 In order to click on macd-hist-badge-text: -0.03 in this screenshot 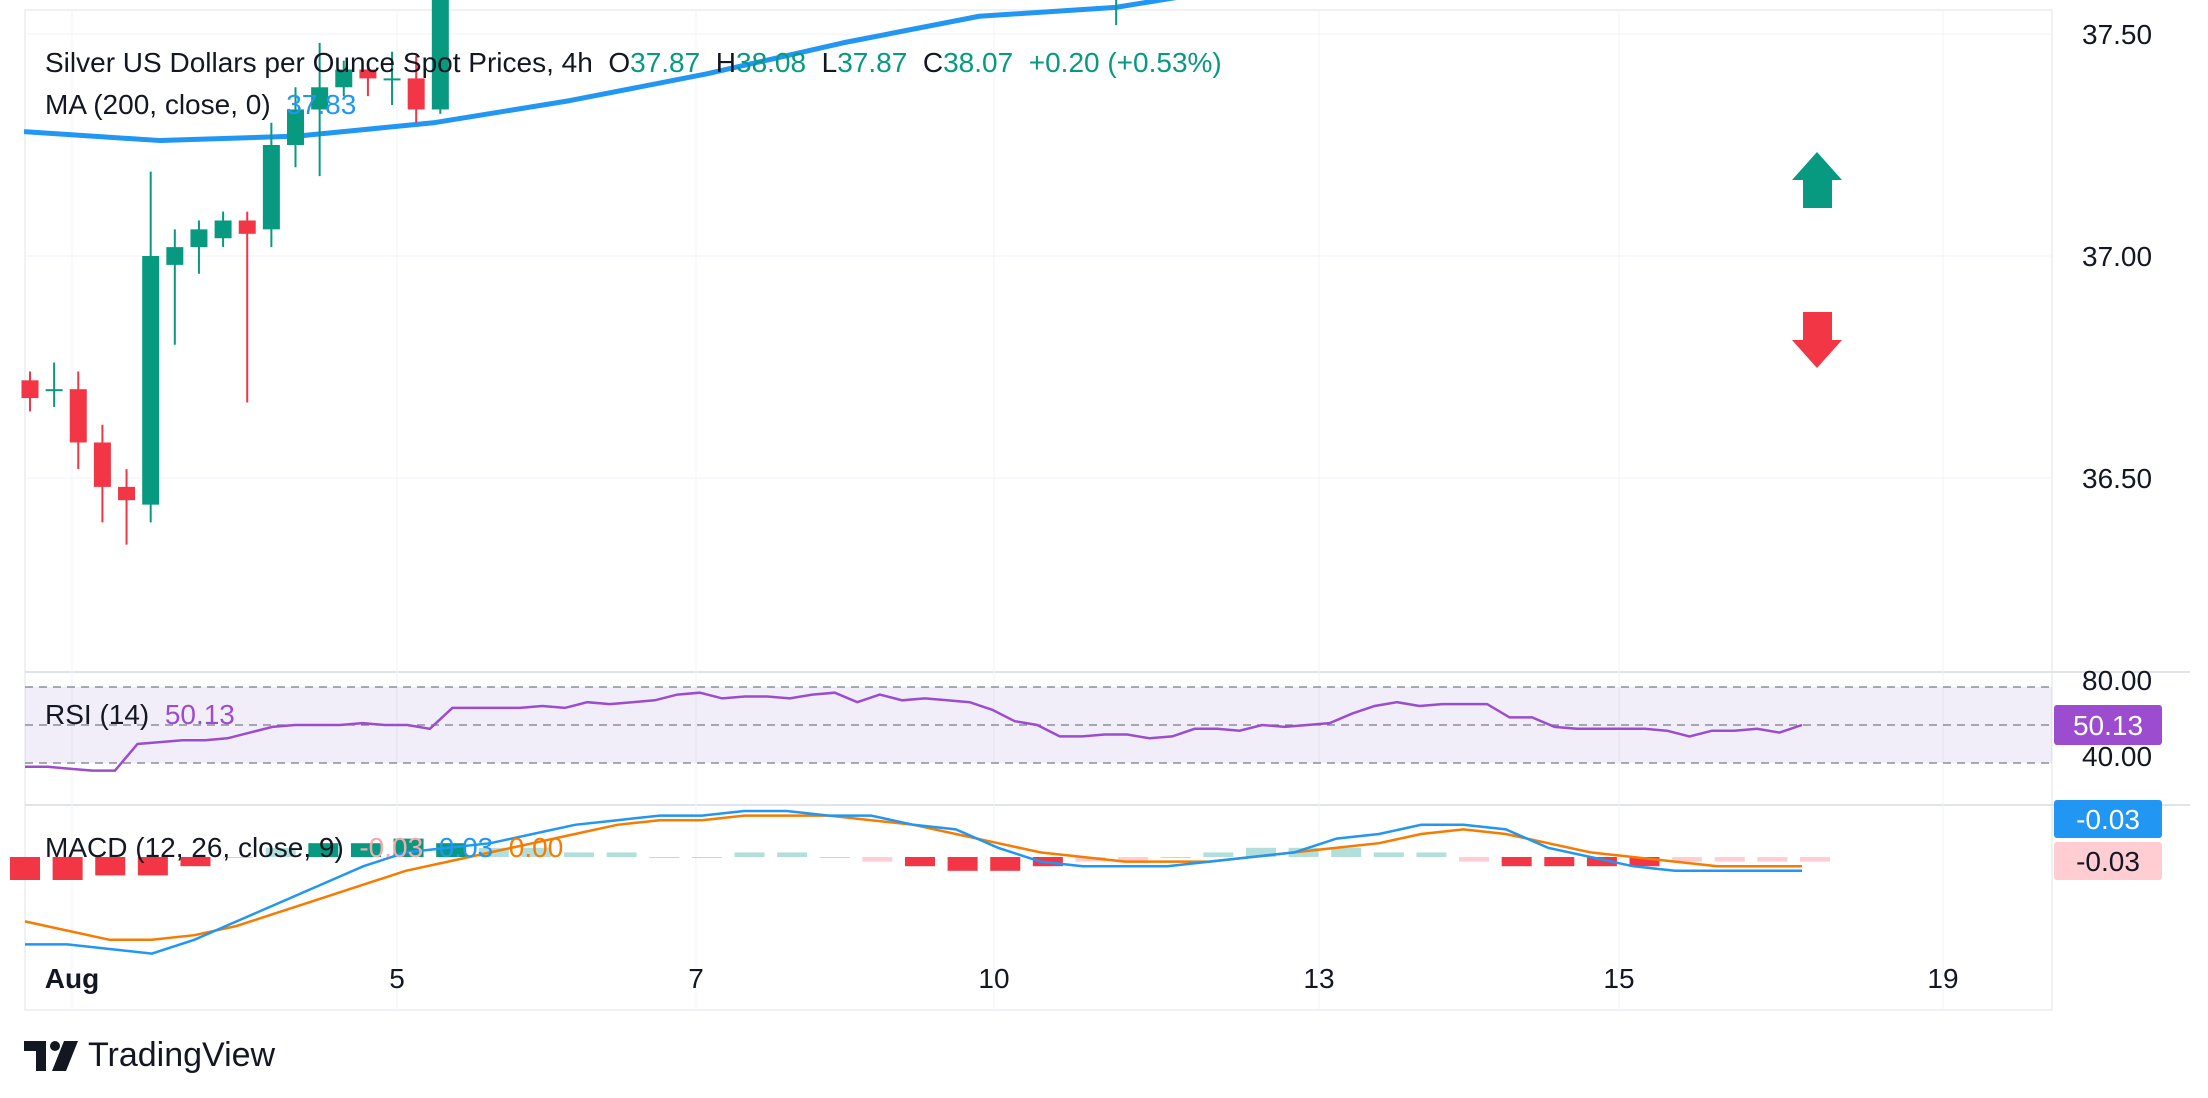, I will do `click(2108, 861)`.